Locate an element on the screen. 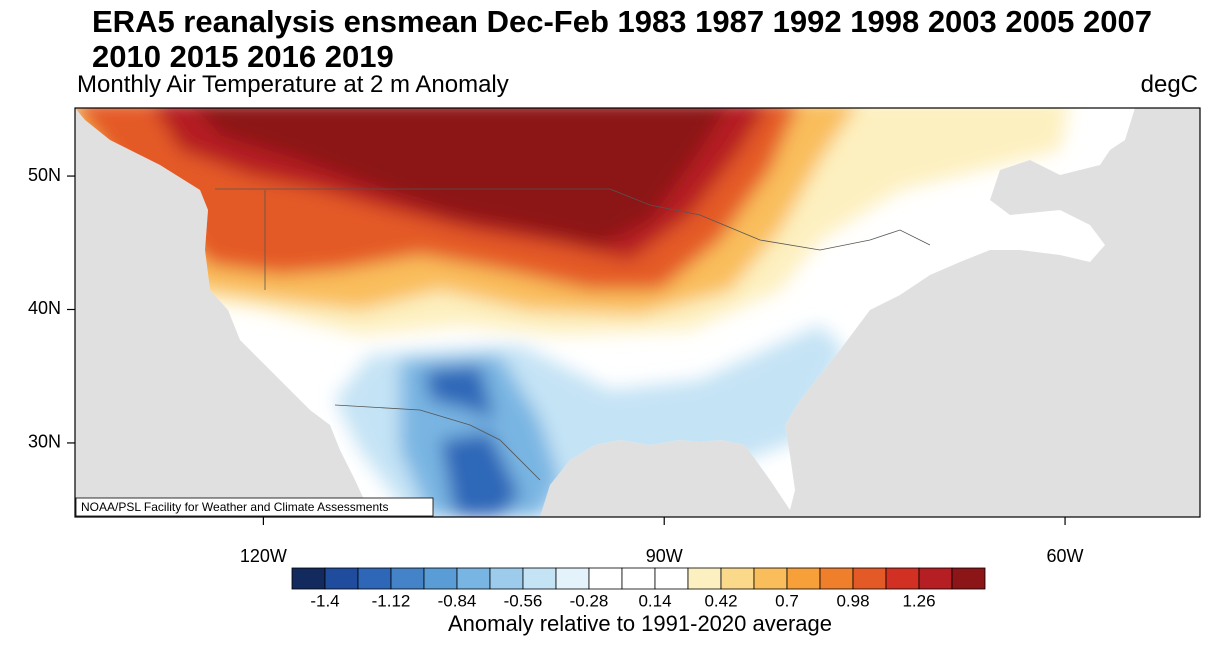  lat-tick-label: 30N is located at coordinates (44, 442).